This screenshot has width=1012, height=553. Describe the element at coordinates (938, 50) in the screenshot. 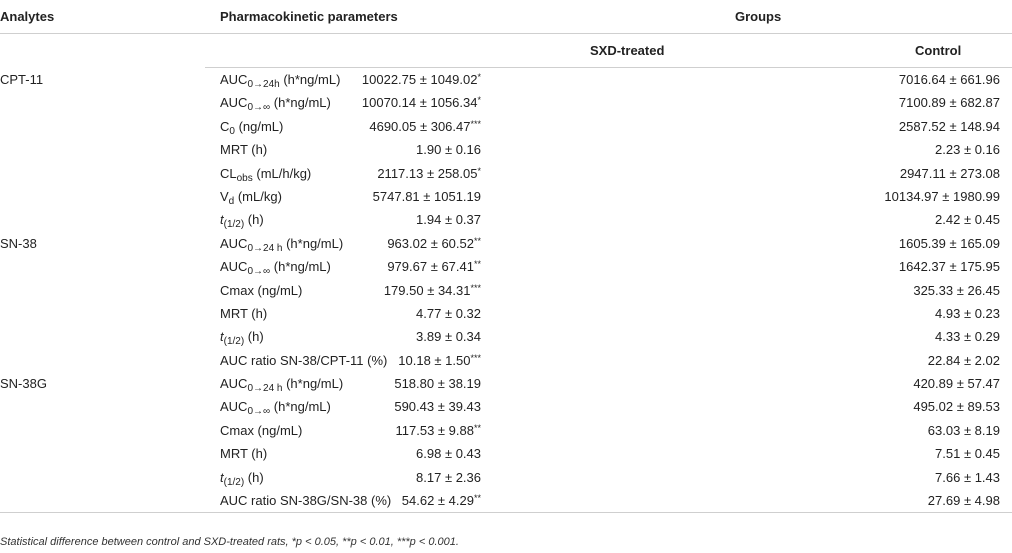

I see `header-control: Control` at that location.